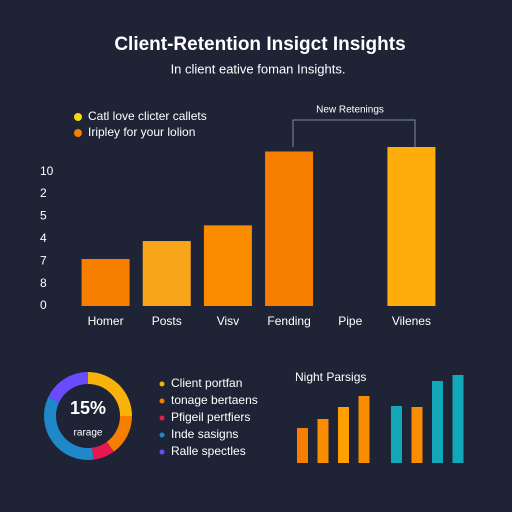 The image size is (512, 512). I want to click on legend-label: tonage bertaens, so click(214, 400).